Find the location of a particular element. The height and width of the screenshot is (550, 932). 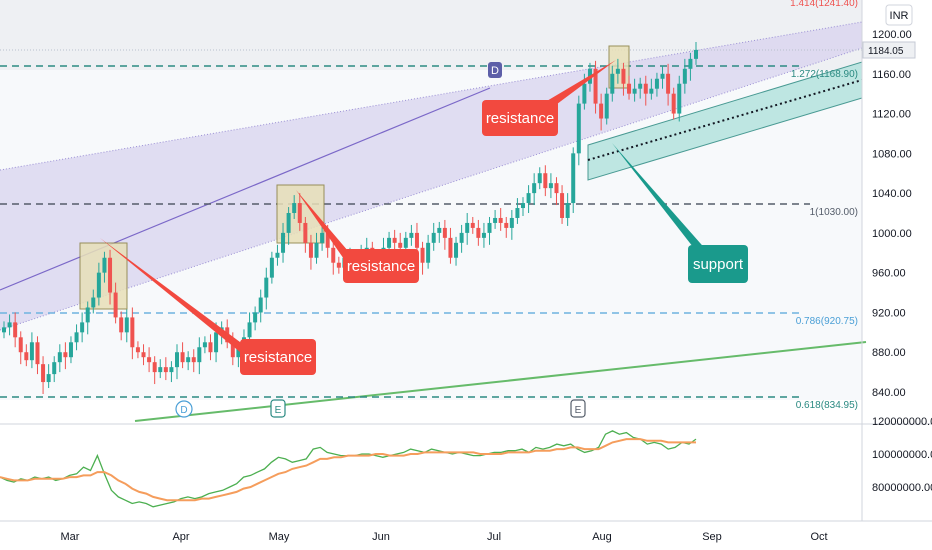

time-tick-label: May is located at coordinates (279, 537).